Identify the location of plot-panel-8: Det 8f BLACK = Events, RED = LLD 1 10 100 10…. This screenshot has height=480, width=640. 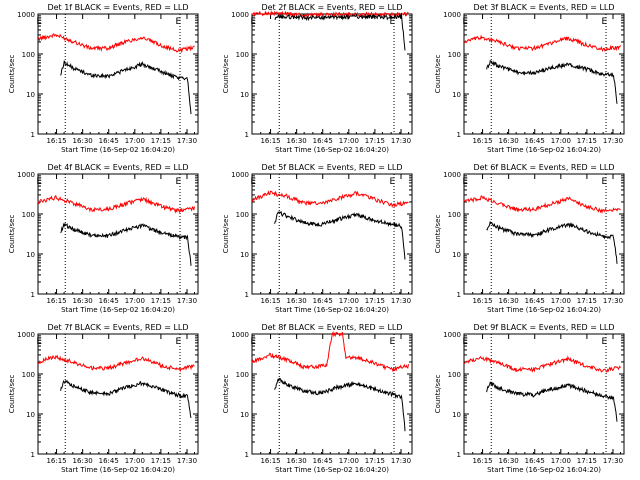
(317, 398).